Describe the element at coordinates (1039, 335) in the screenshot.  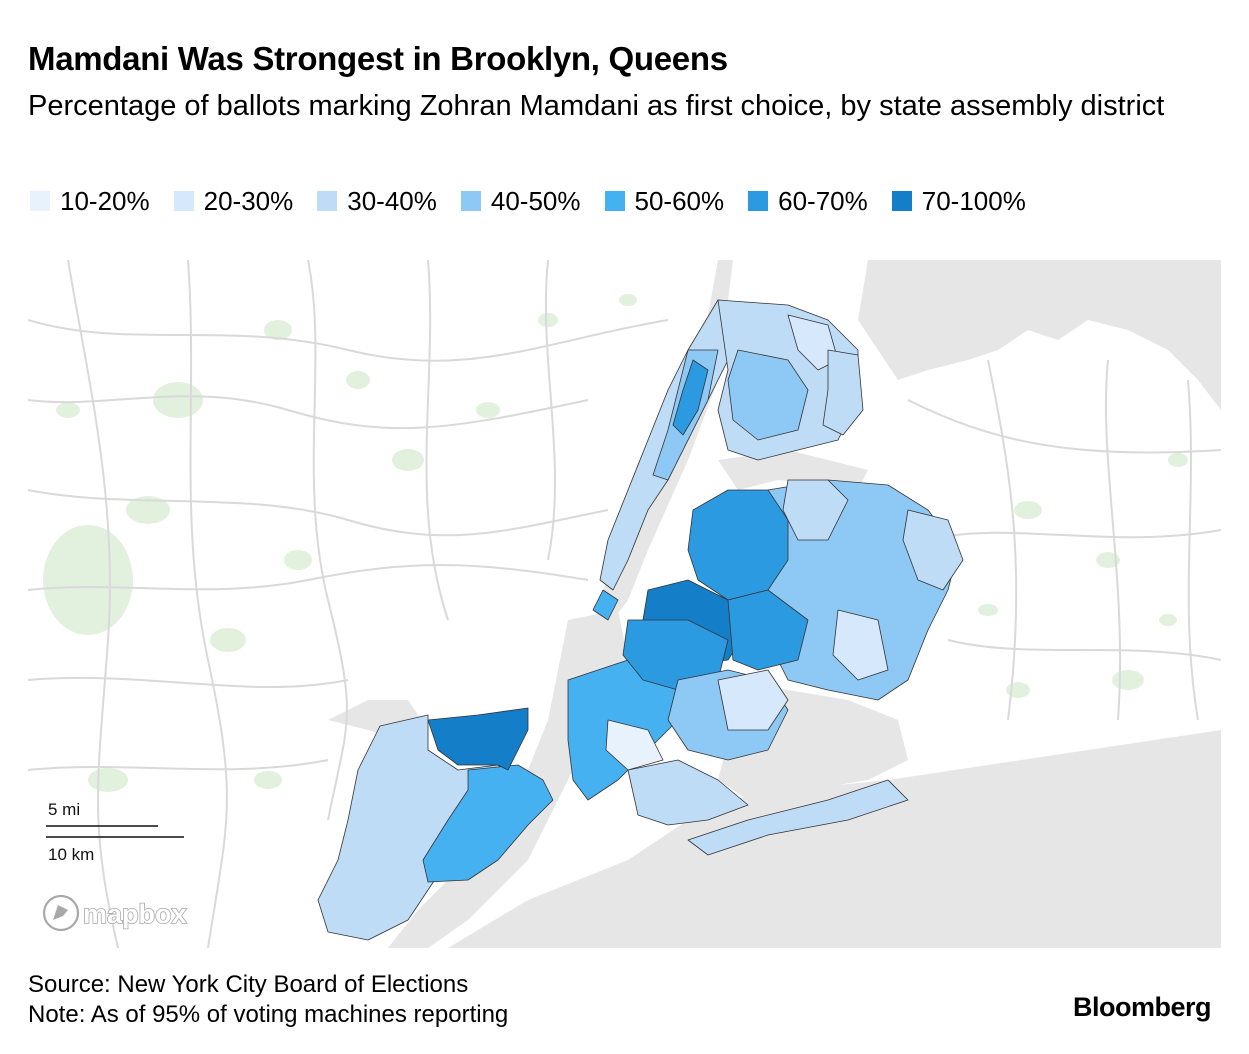
I see `long-island-sound` at that location.